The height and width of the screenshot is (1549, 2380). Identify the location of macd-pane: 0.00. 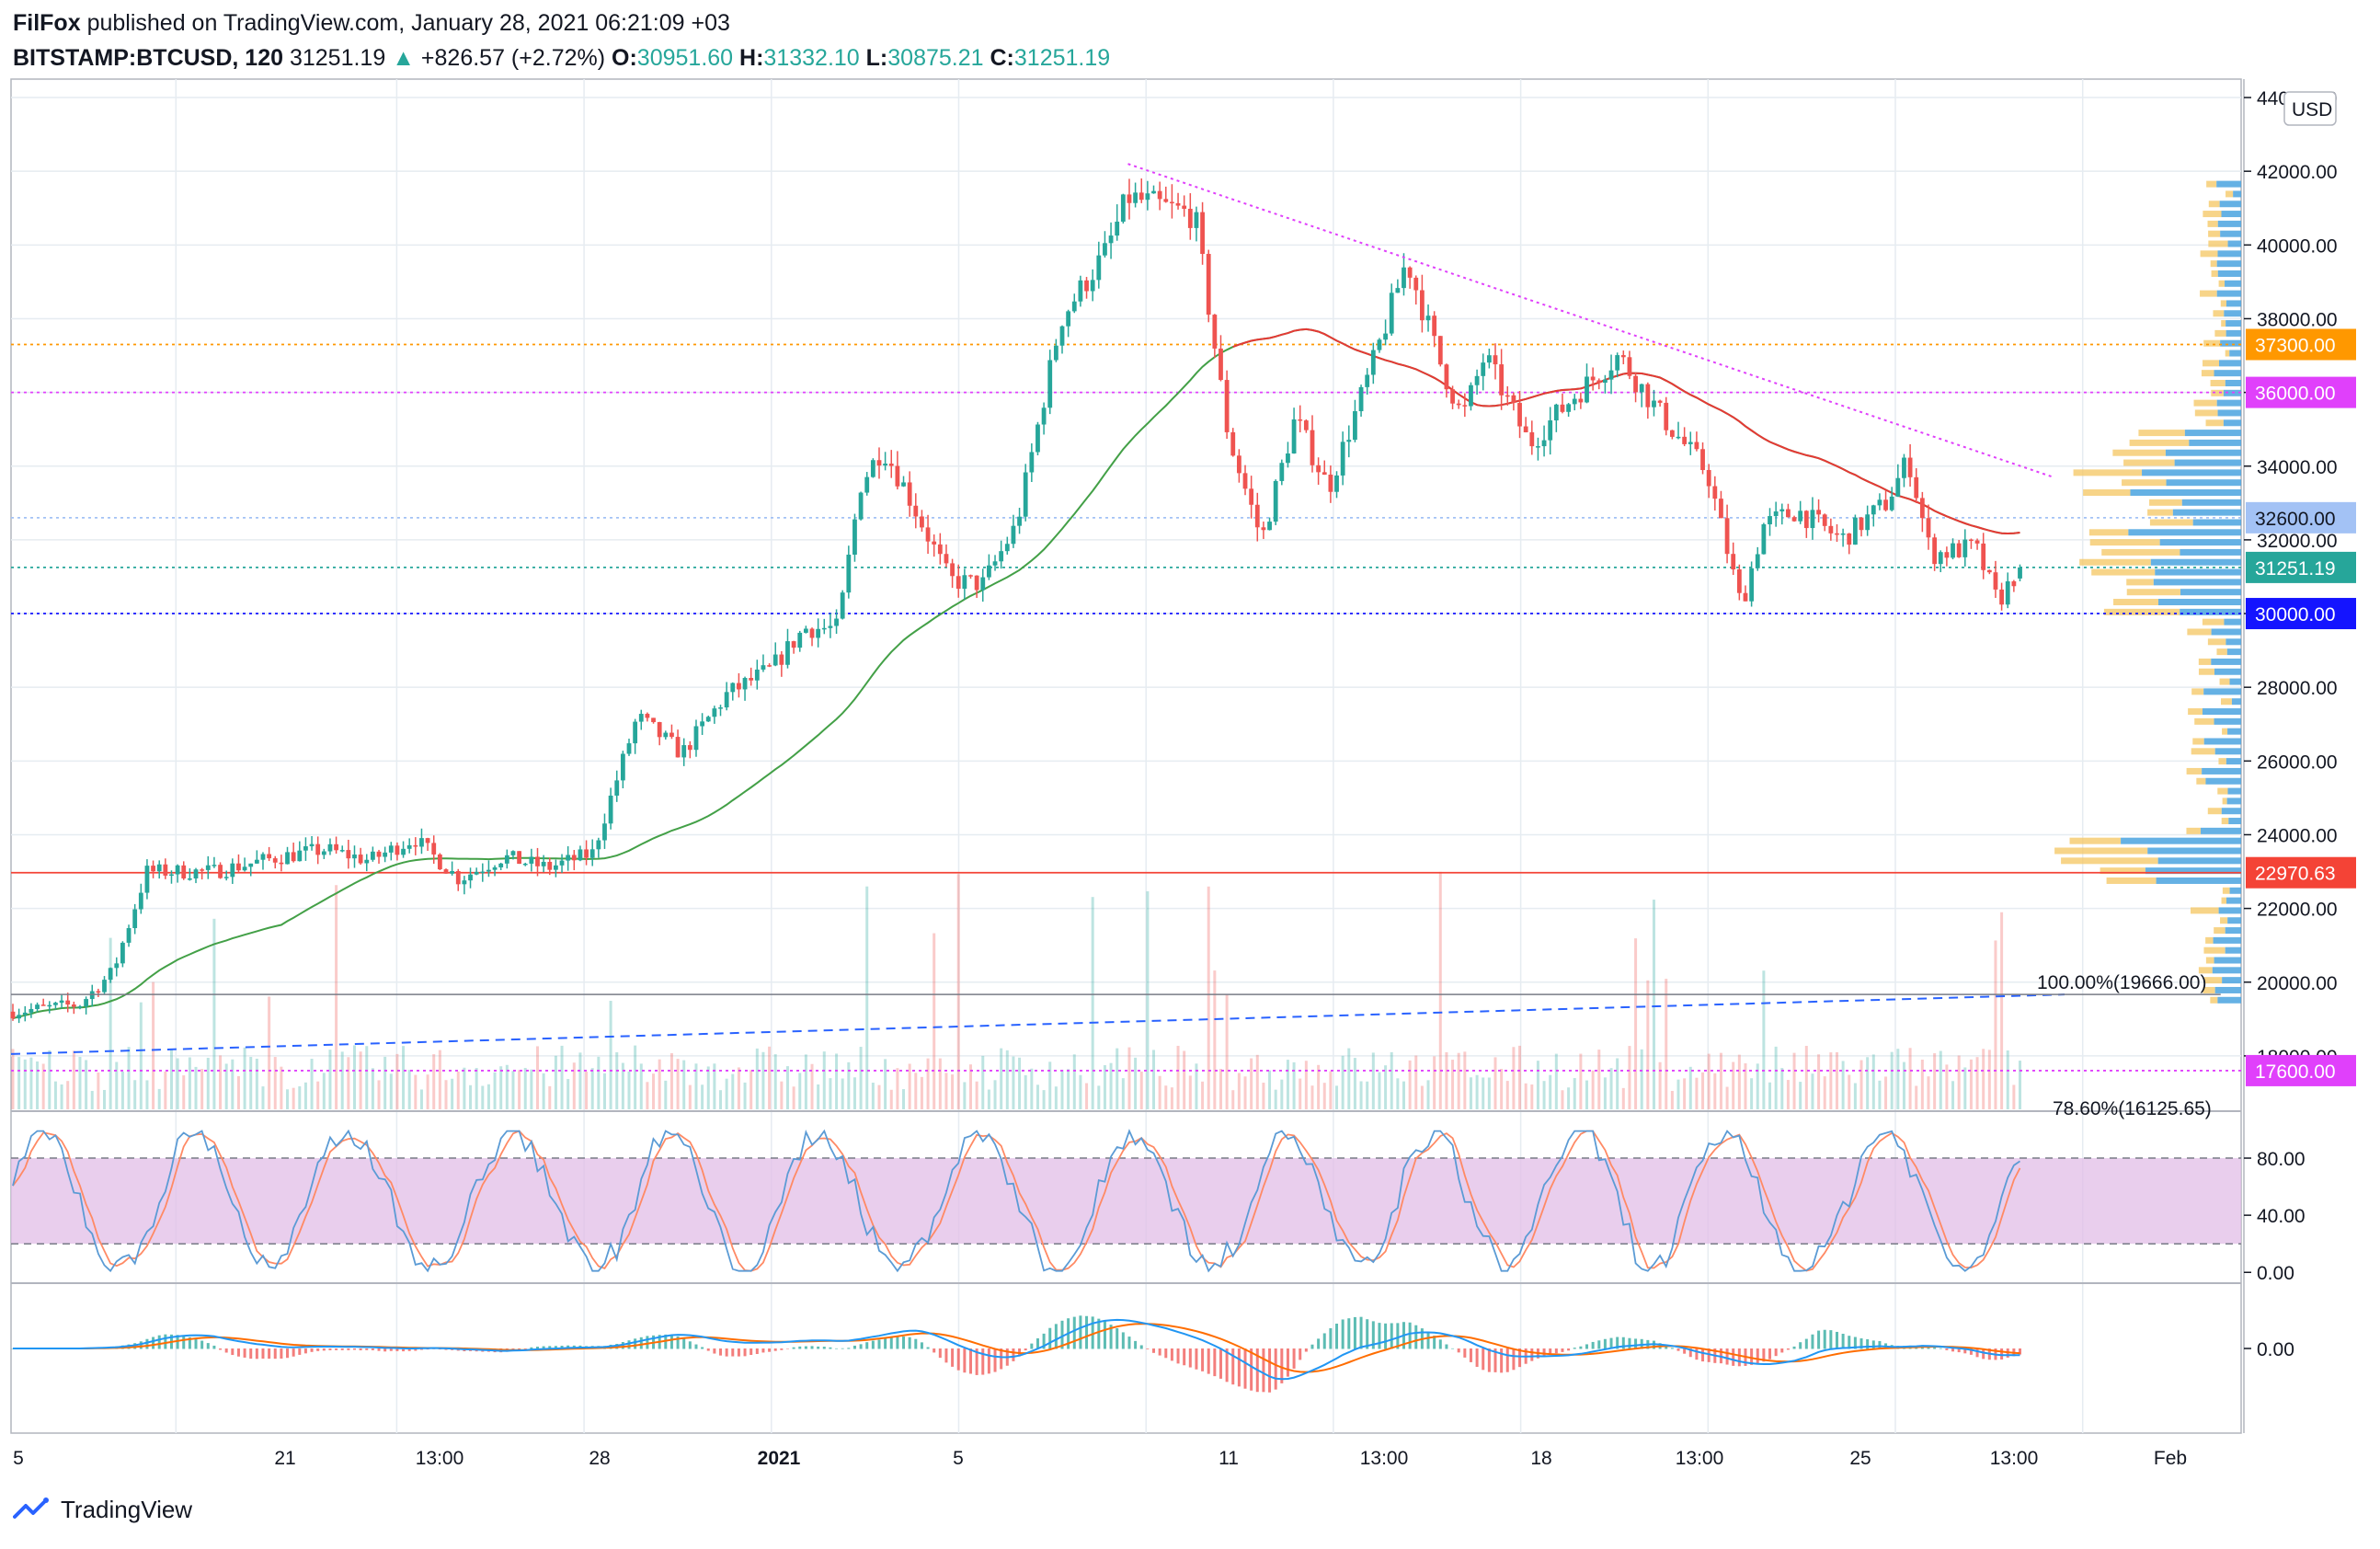
(1152, 1354).